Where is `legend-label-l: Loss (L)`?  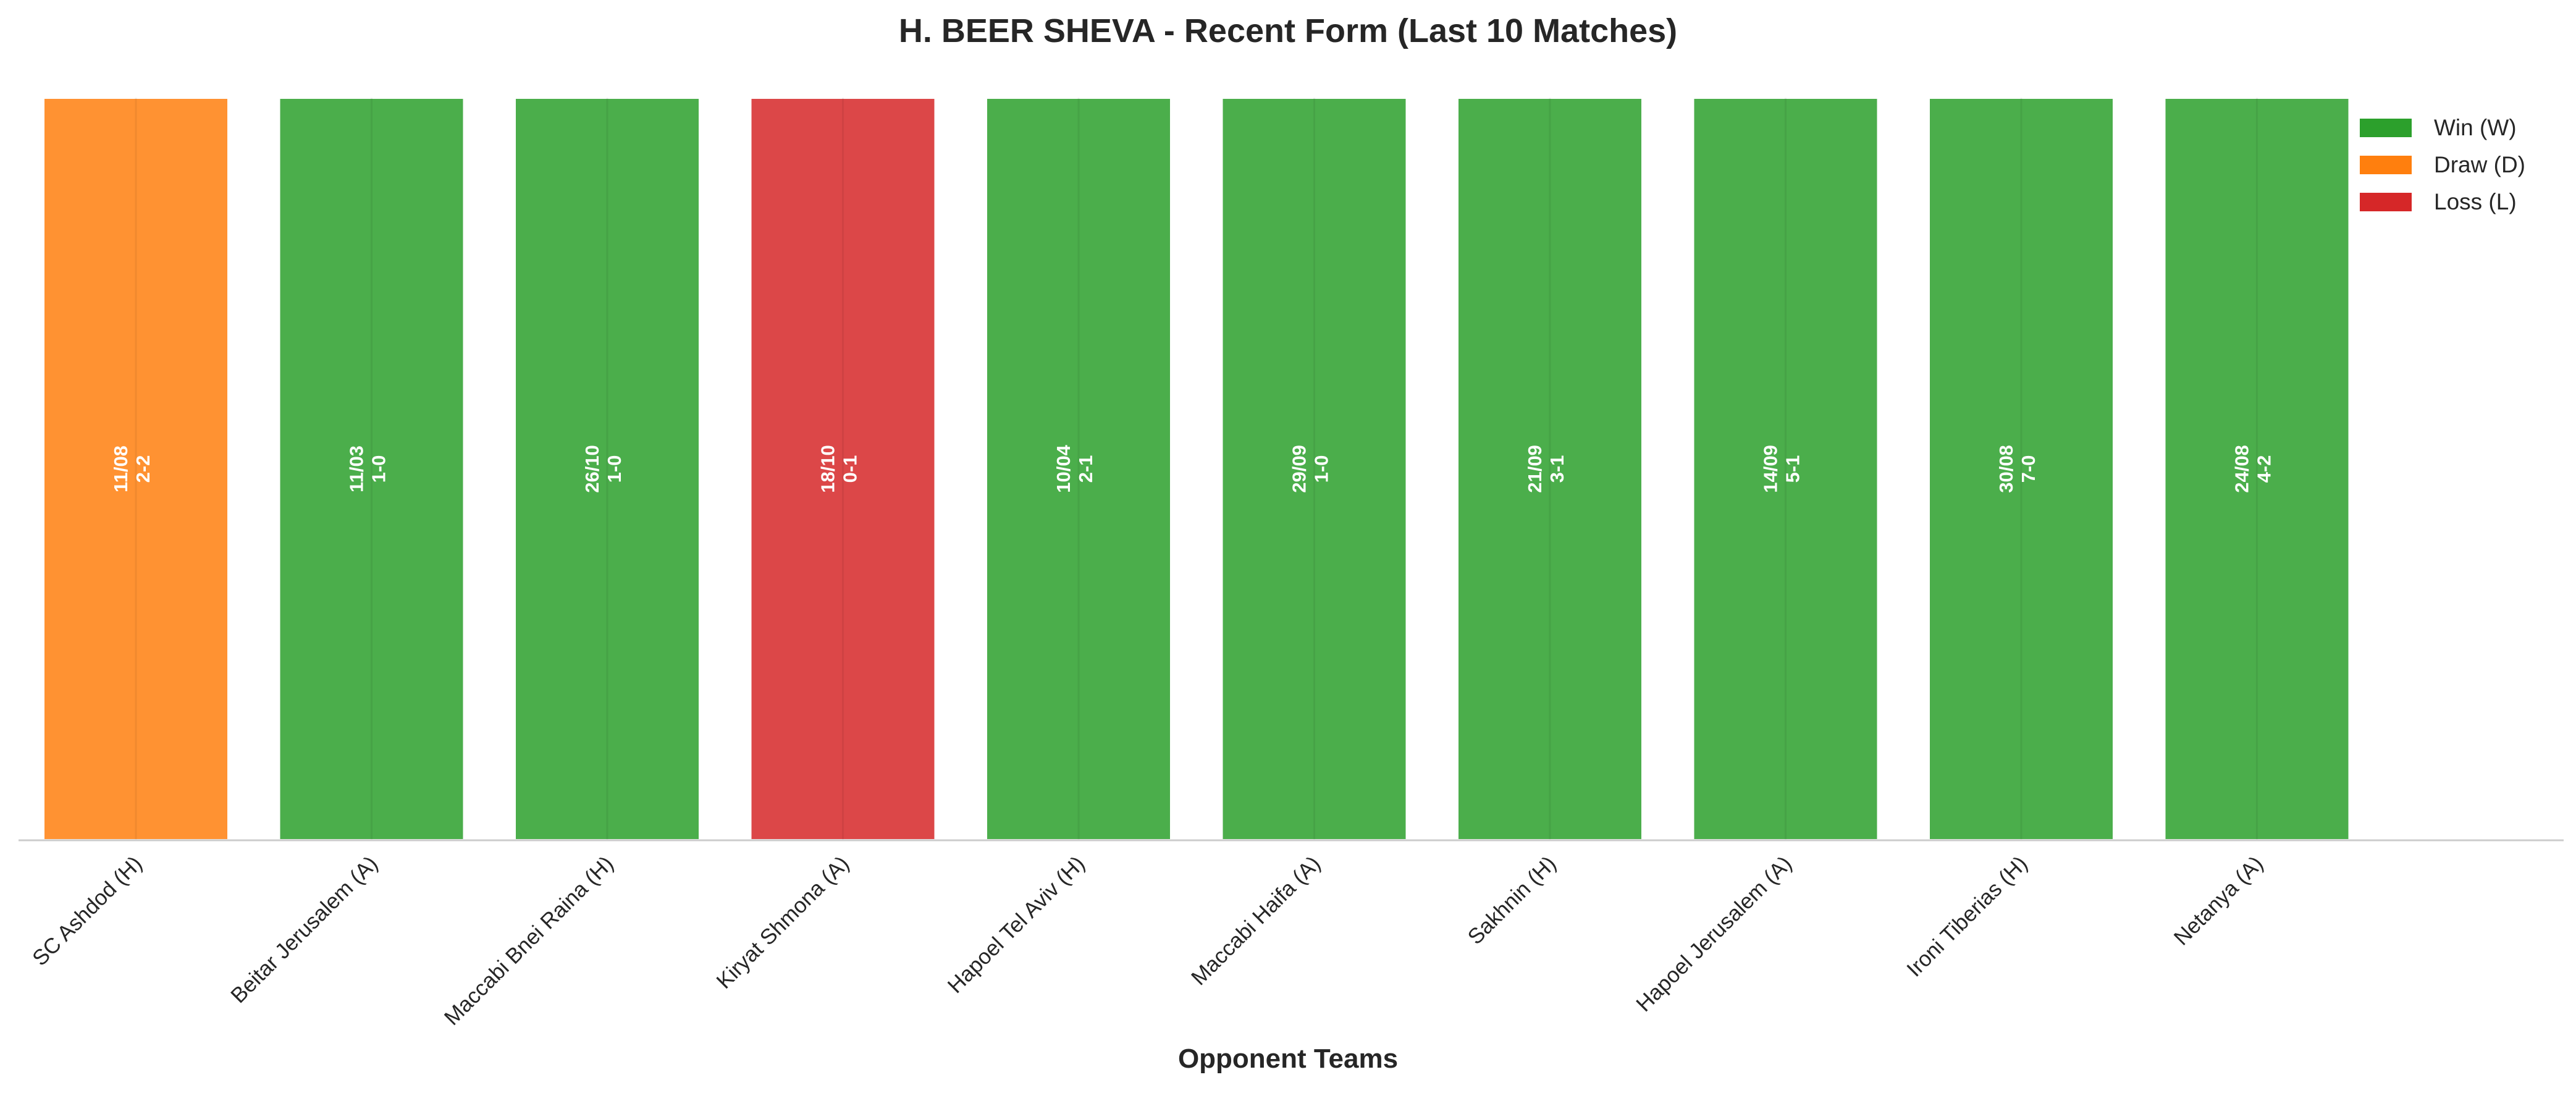
legend-label-l: Loss (L) is located at coordinates (2475, 201).